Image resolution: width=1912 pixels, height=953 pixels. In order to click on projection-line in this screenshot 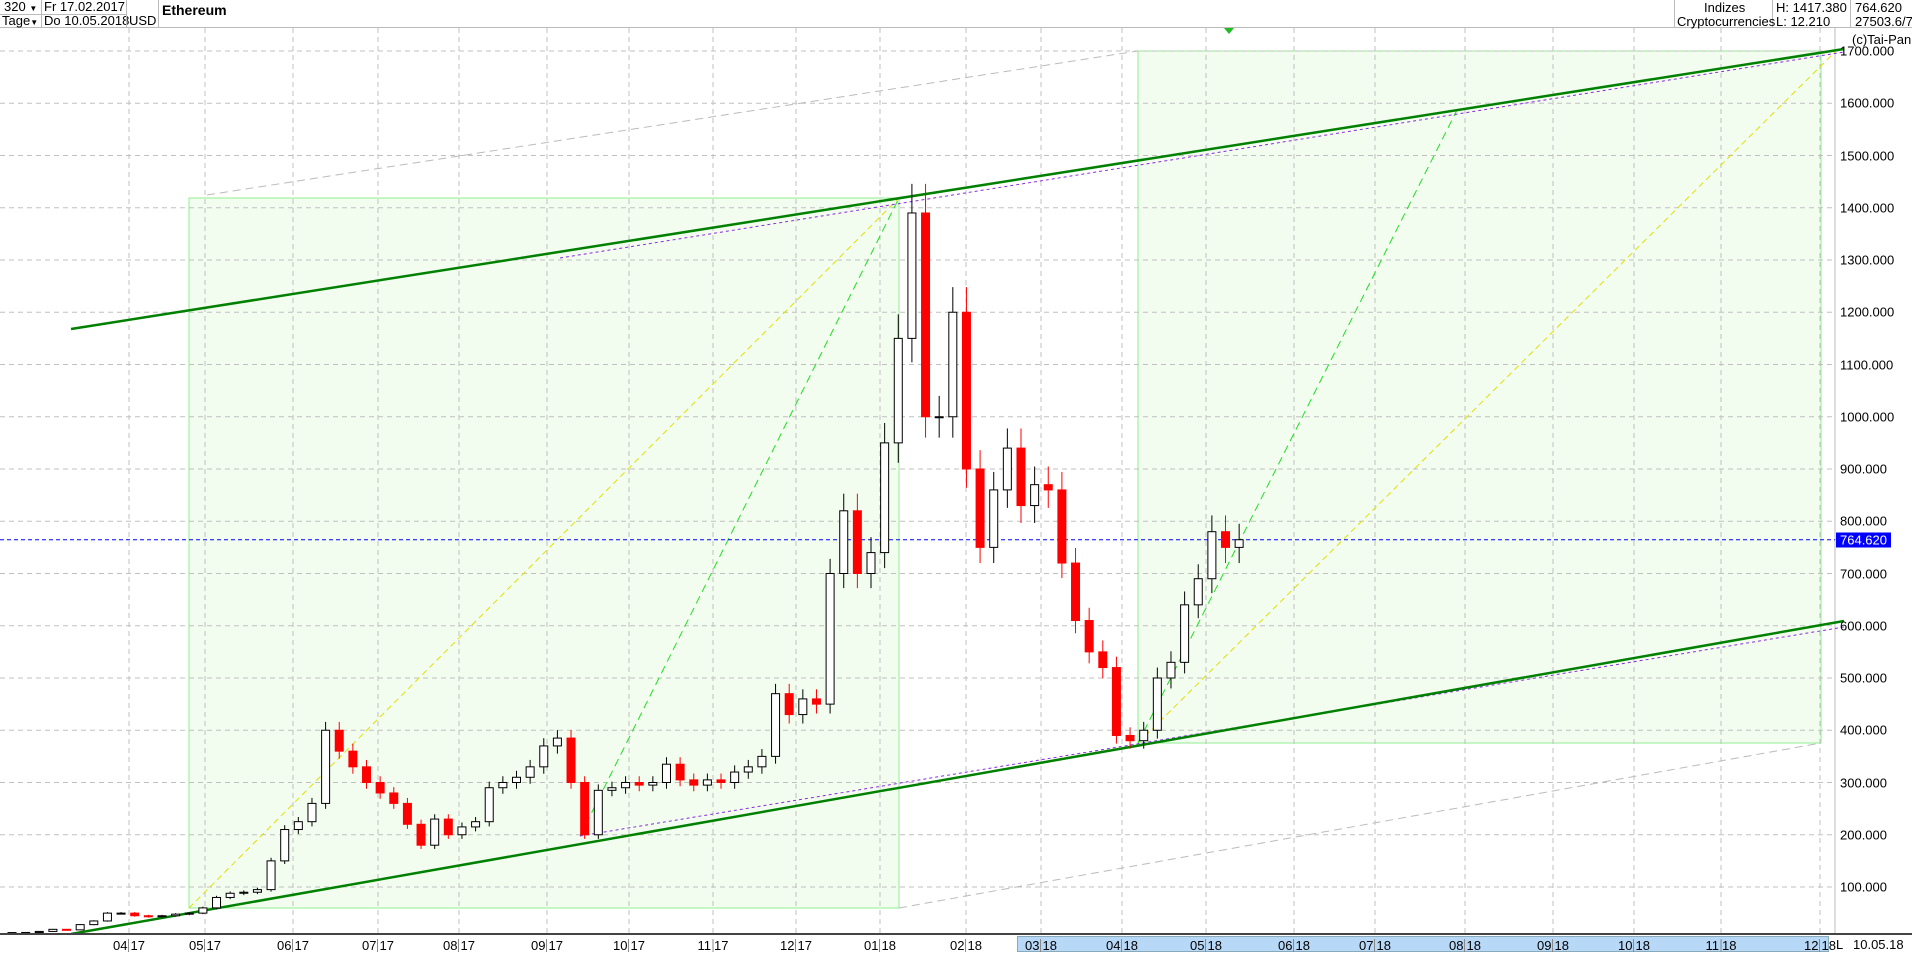, I will do `click(672, 123)`.